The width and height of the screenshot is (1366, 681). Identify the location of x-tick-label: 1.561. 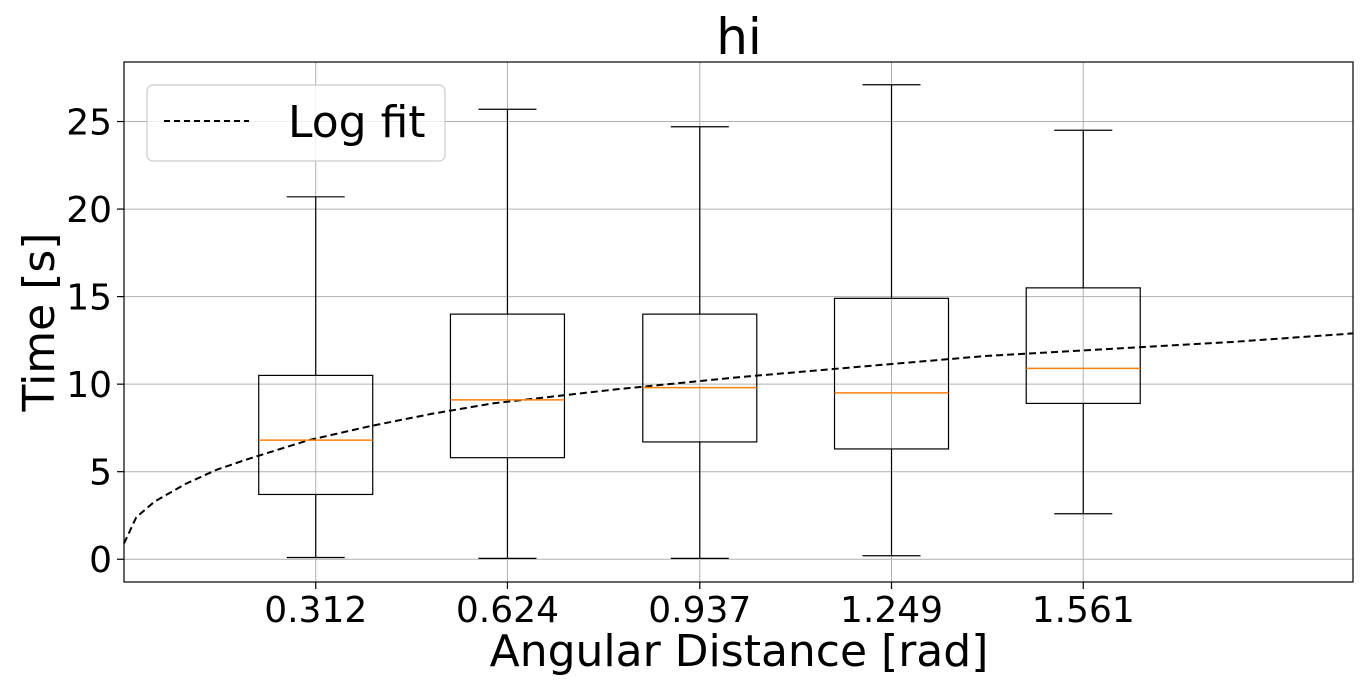
(1083, 610).